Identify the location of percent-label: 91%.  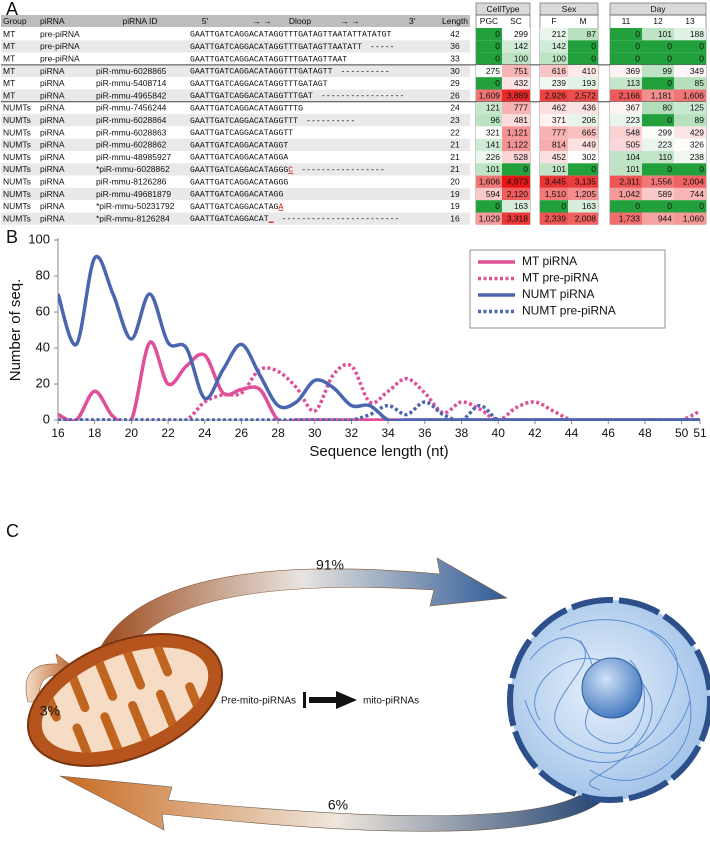
(330, 565).